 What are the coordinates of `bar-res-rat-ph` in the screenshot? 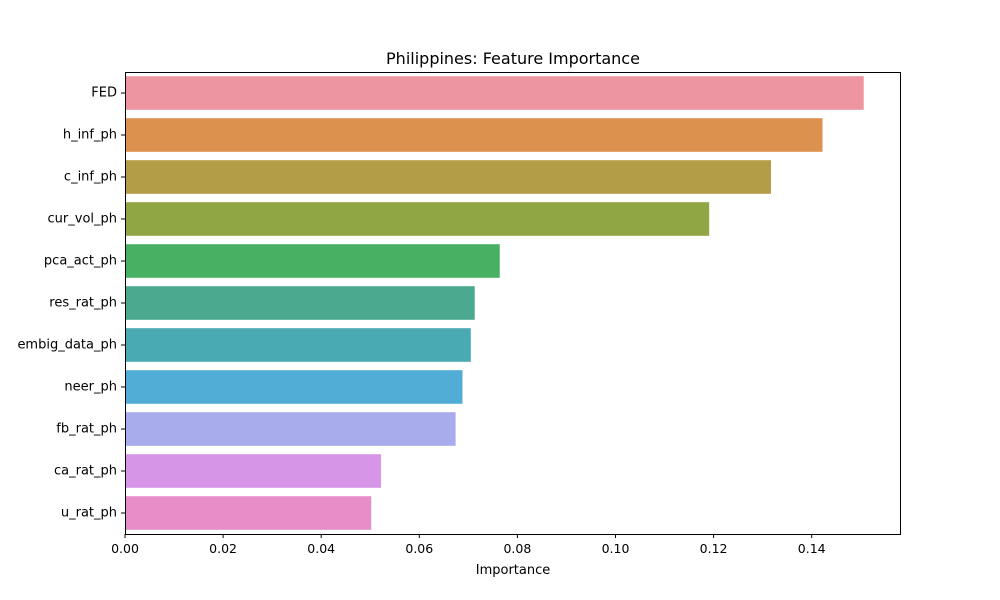 It's located at (300, 303).